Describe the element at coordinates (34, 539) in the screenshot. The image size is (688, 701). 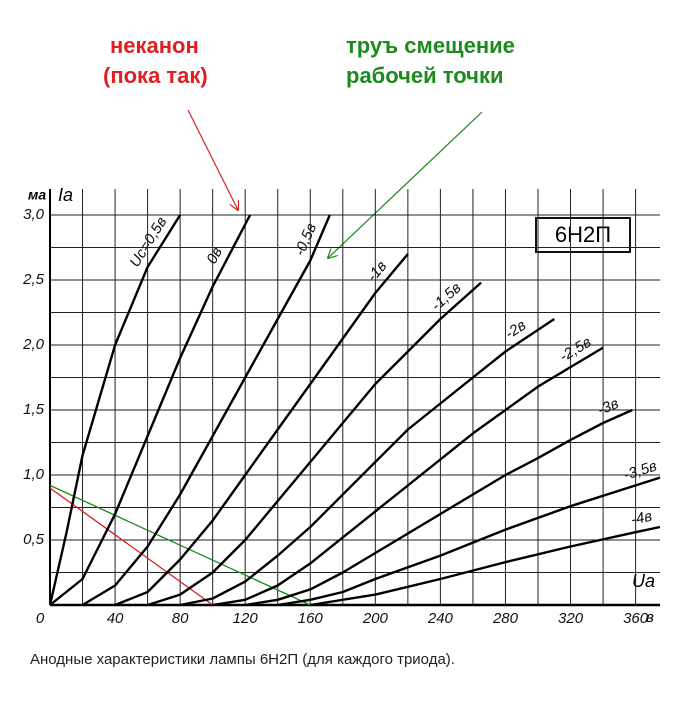
I see `y-tick-label: 0,5` at that location.